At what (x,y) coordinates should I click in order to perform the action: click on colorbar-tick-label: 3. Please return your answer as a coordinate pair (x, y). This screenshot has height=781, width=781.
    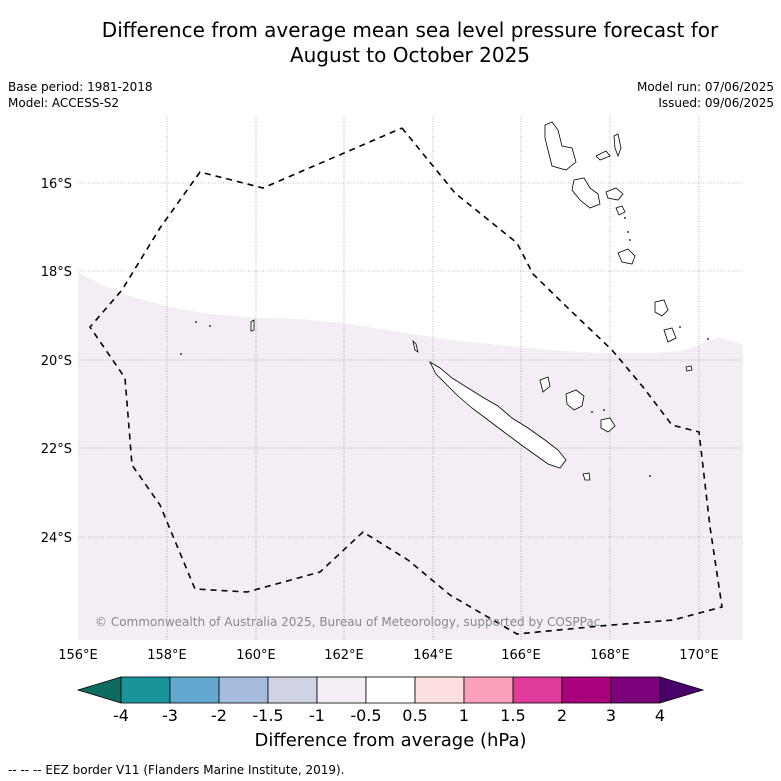
    Looking at the image, I should click on (611, 715).